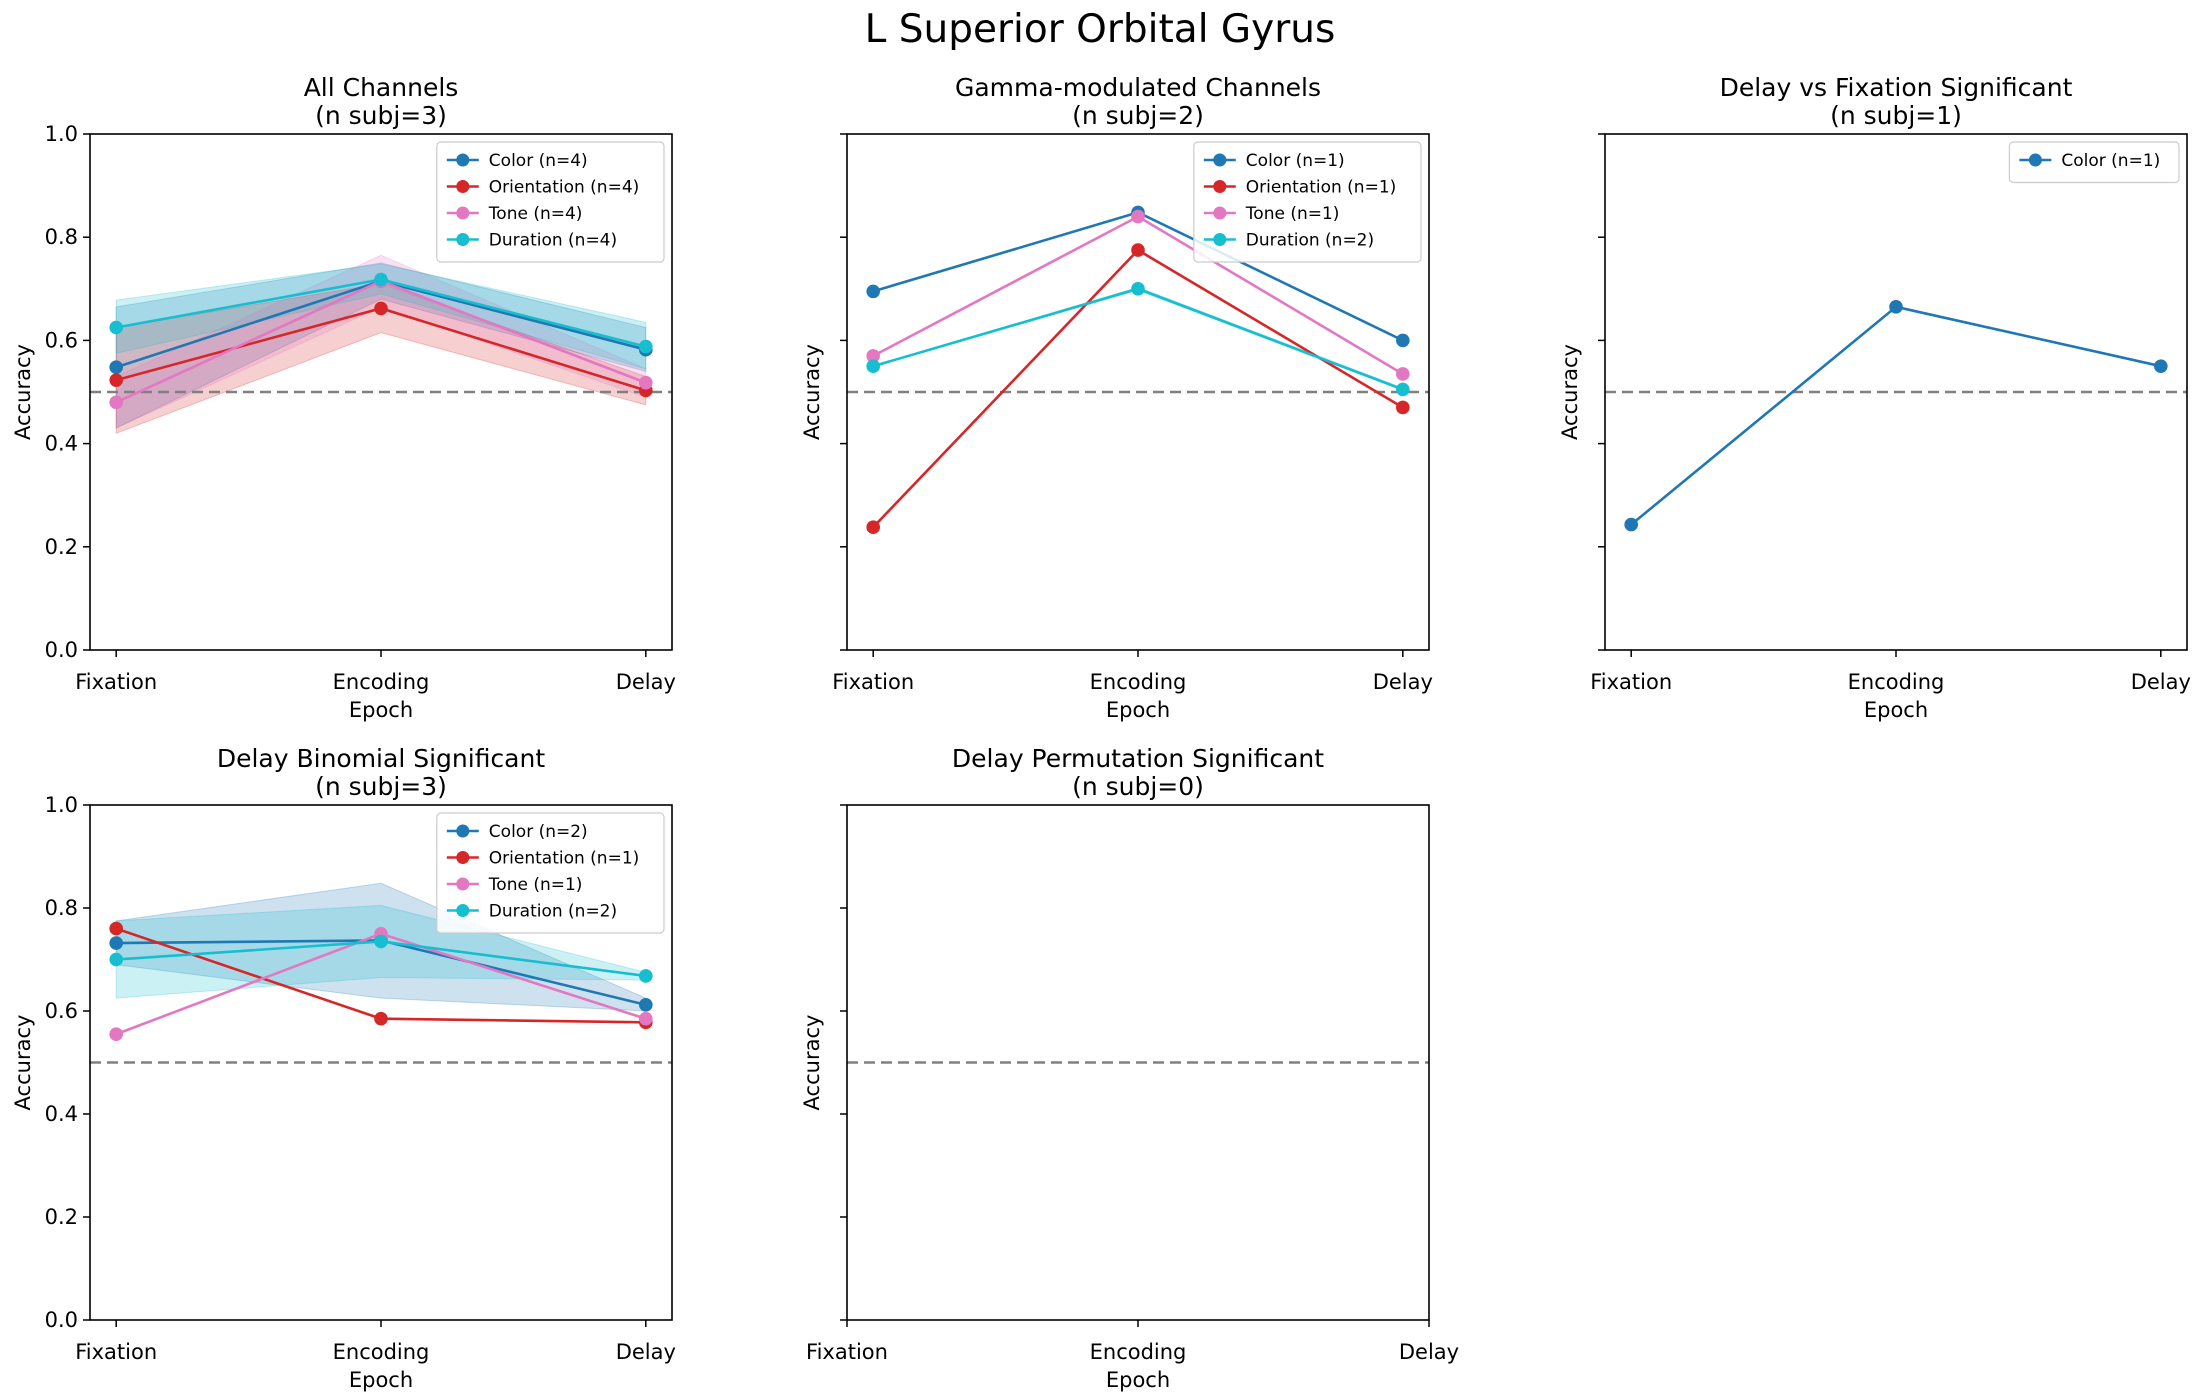  Describe the element at coordinates (381, 87) in the screenshot. I see `subplot-title: All Channels` at that location.